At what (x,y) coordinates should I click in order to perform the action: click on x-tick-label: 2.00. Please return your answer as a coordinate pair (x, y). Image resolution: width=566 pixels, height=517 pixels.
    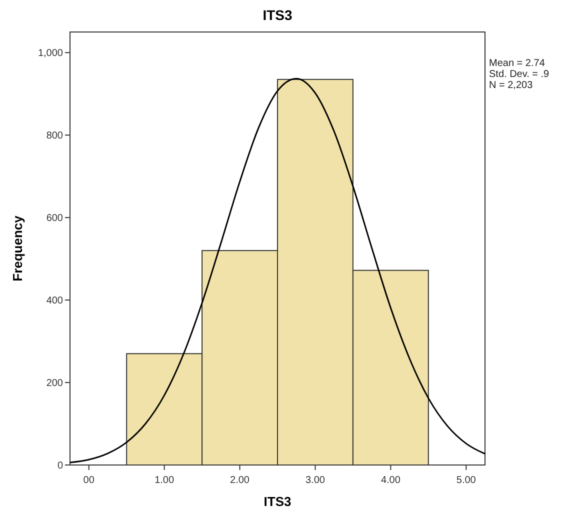
    Looking at the image, I should click on (240, 480).